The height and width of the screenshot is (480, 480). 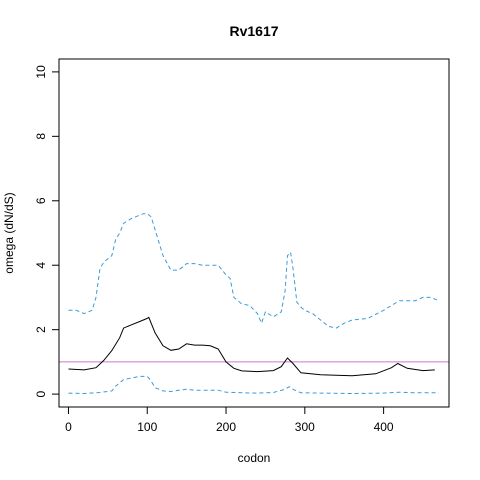 What do you see at coordinates (254, 458) in the screenshot?
I see `x-axis-label: codon` at bounding box center [254, 458].